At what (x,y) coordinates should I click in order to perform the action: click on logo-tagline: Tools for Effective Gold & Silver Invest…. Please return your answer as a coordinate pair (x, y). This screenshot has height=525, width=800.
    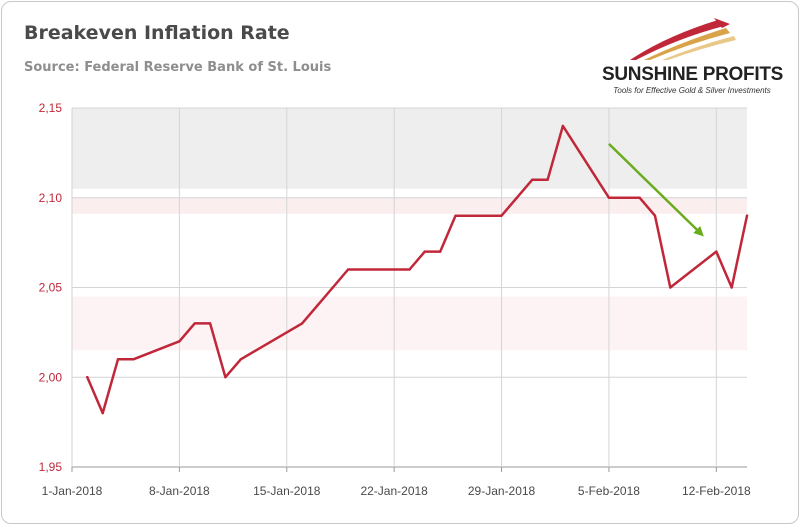
    Looking at the image, I should click on (692, 90).